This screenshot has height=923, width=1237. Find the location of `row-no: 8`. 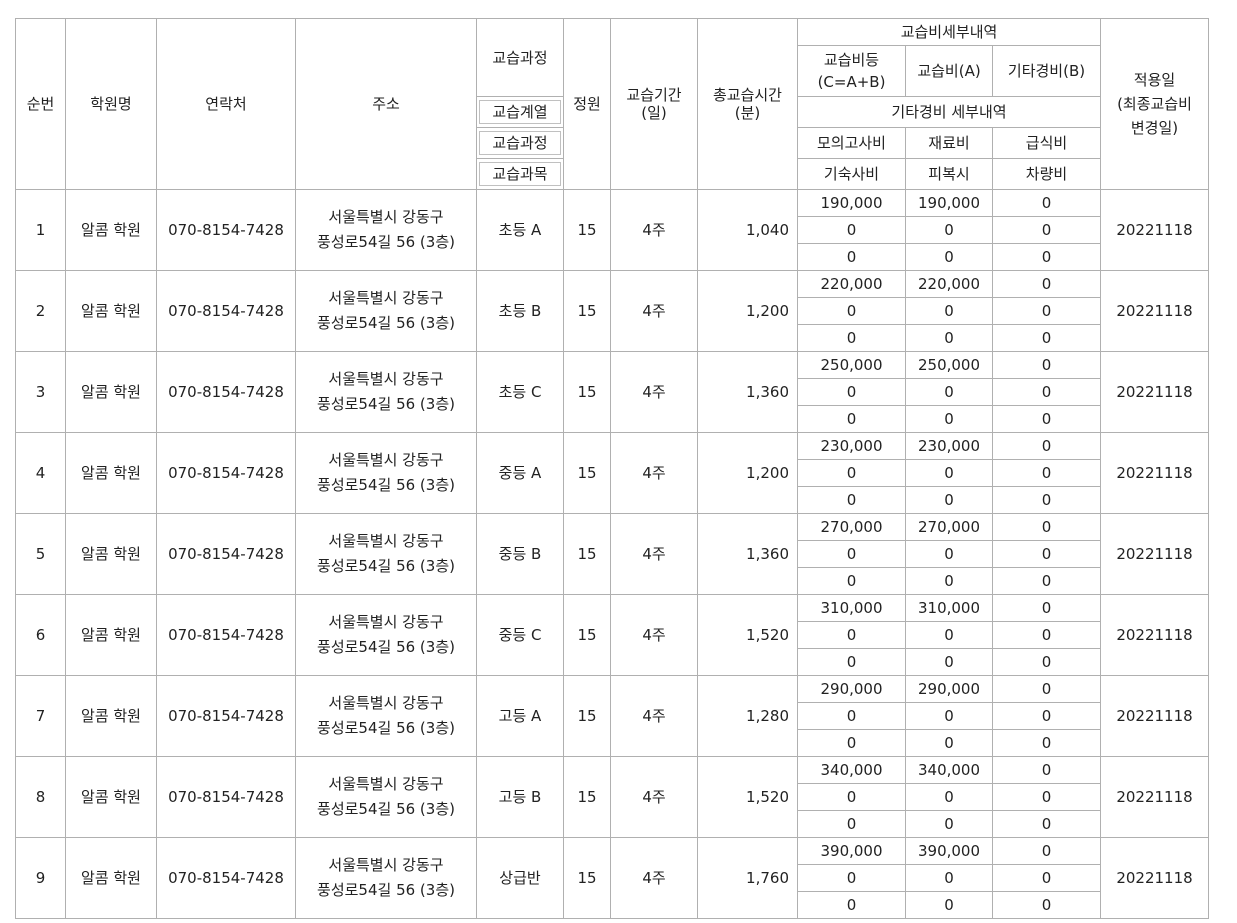

row-no: 8 is located at coordinates (40, 797).